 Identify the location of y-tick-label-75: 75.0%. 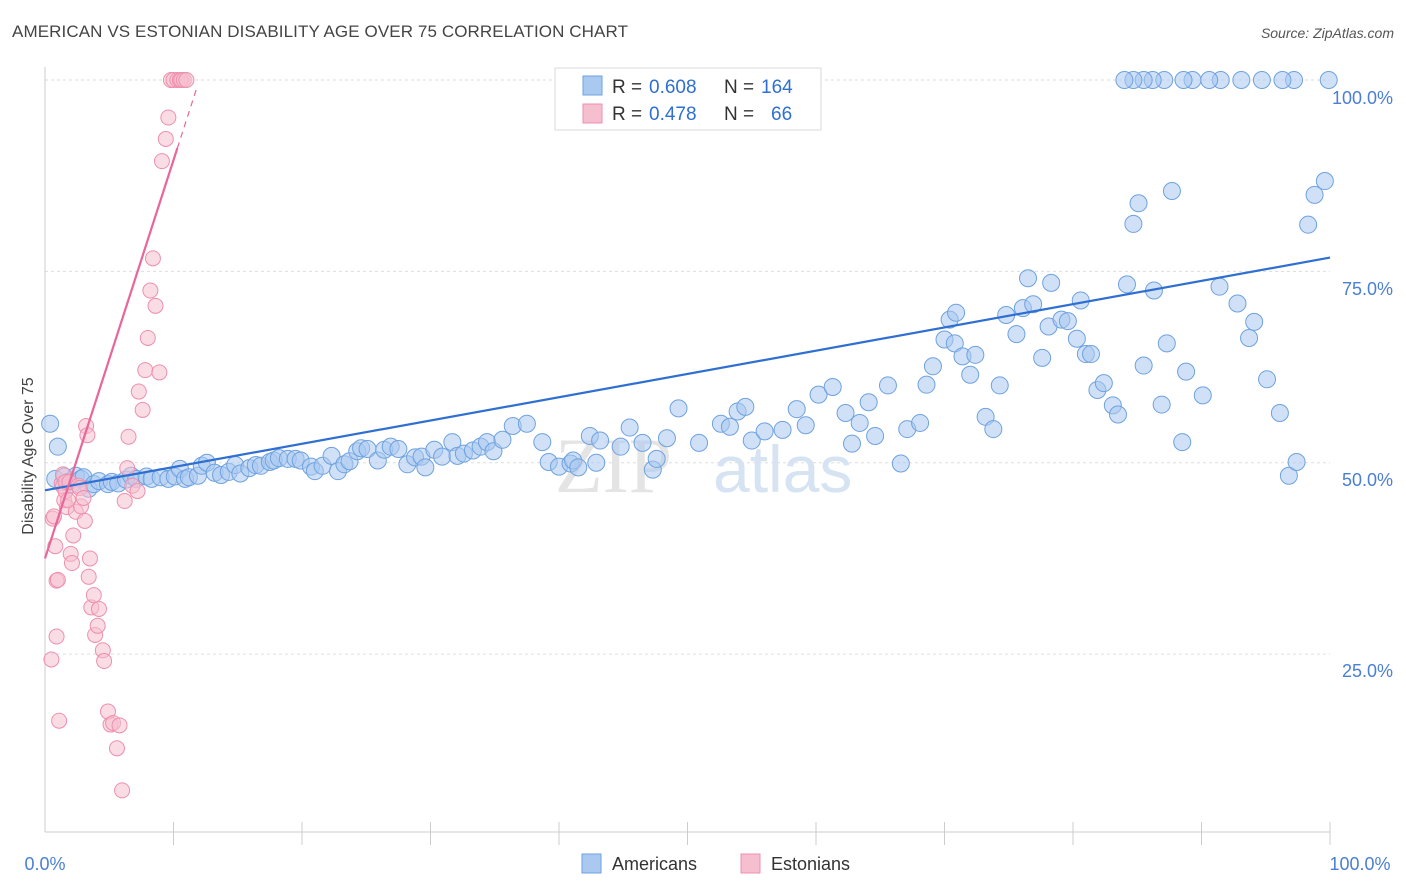
(1367, 289).